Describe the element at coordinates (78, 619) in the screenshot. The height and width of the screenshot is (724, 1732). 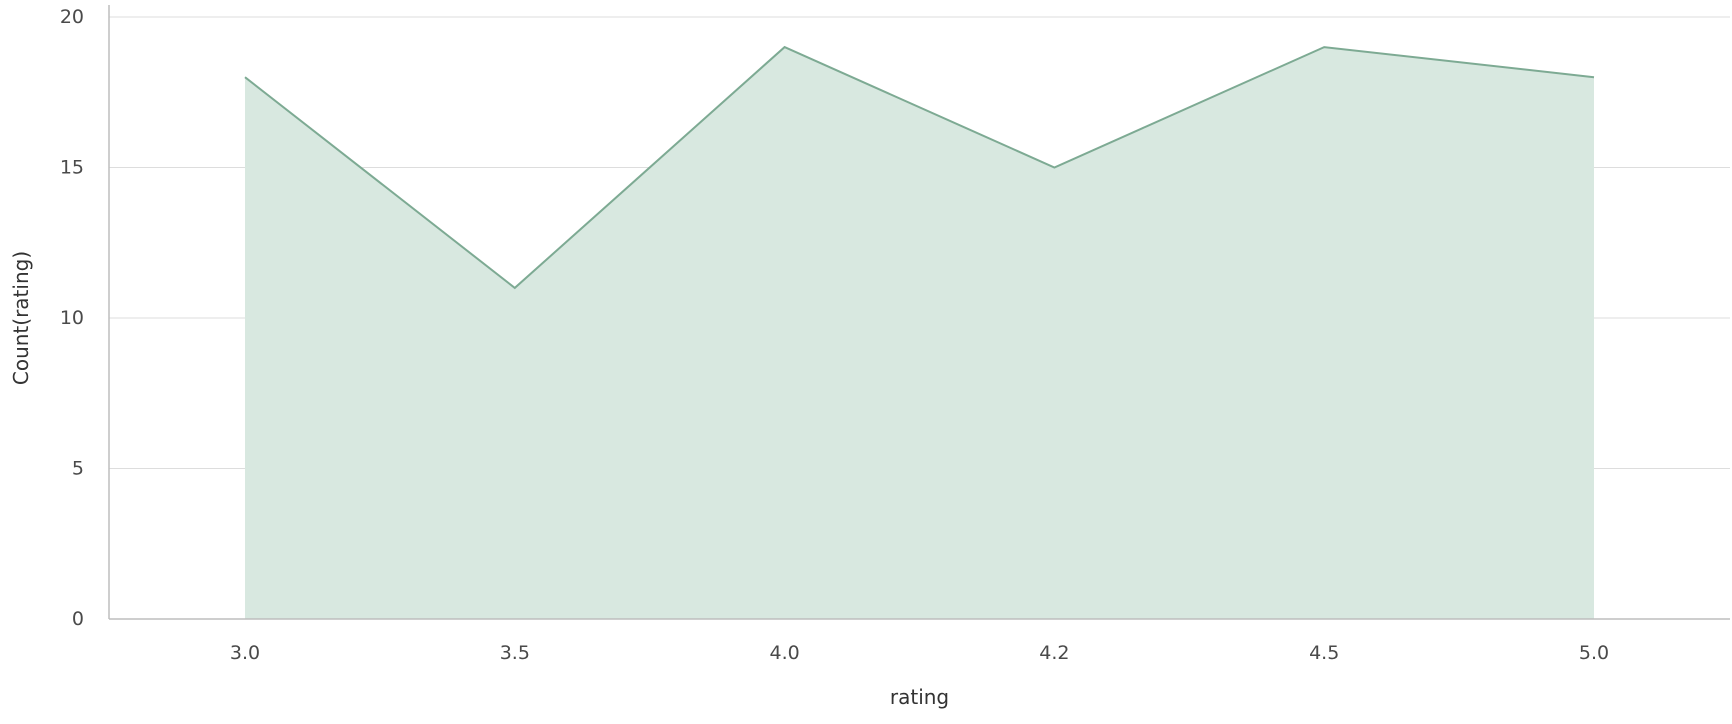
I see `y-tick-label-0: 0` at that location.